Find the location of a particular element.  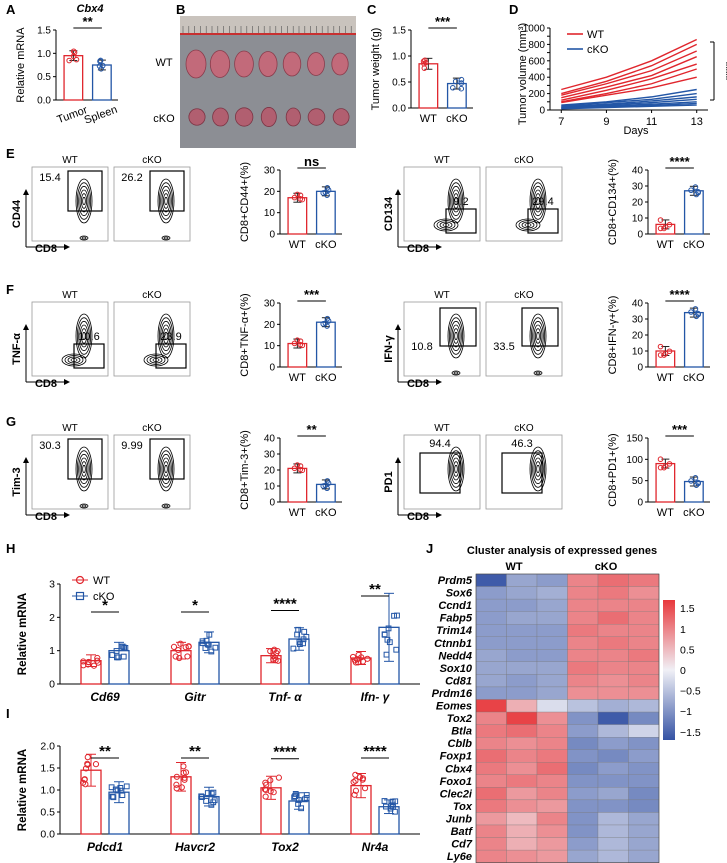

panel-c-y-tick-label: 0.0 is located at coordinates (399, 109).